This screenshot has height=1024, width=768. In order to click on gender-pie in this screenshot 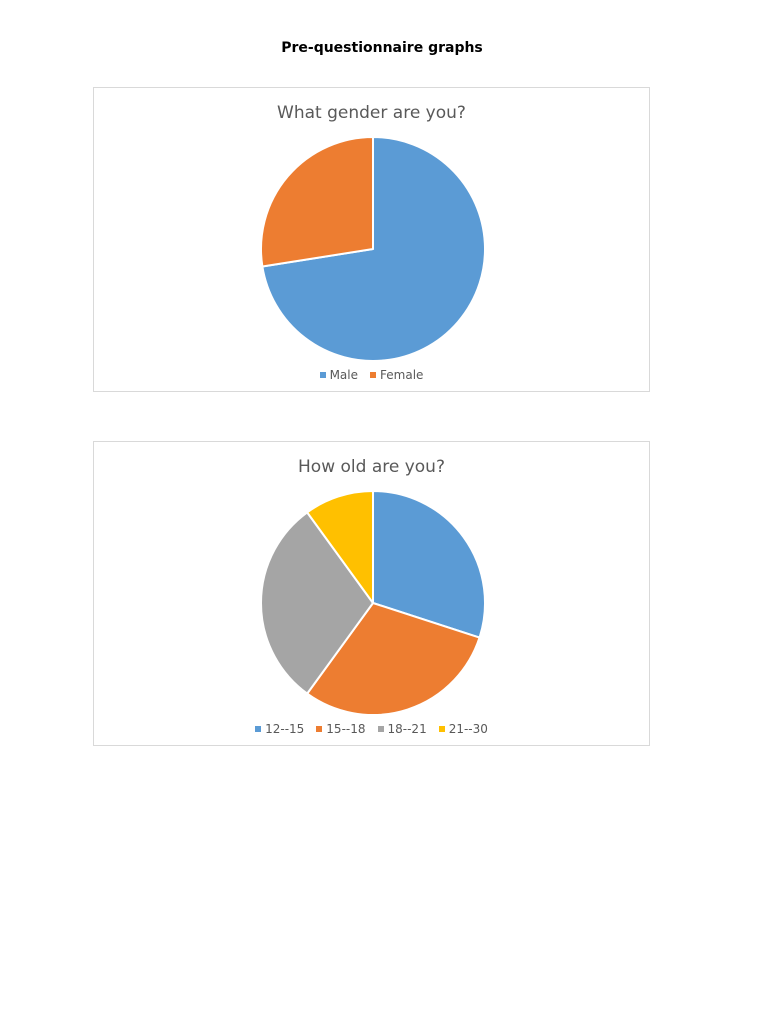, I will do `click(373, 249)`.